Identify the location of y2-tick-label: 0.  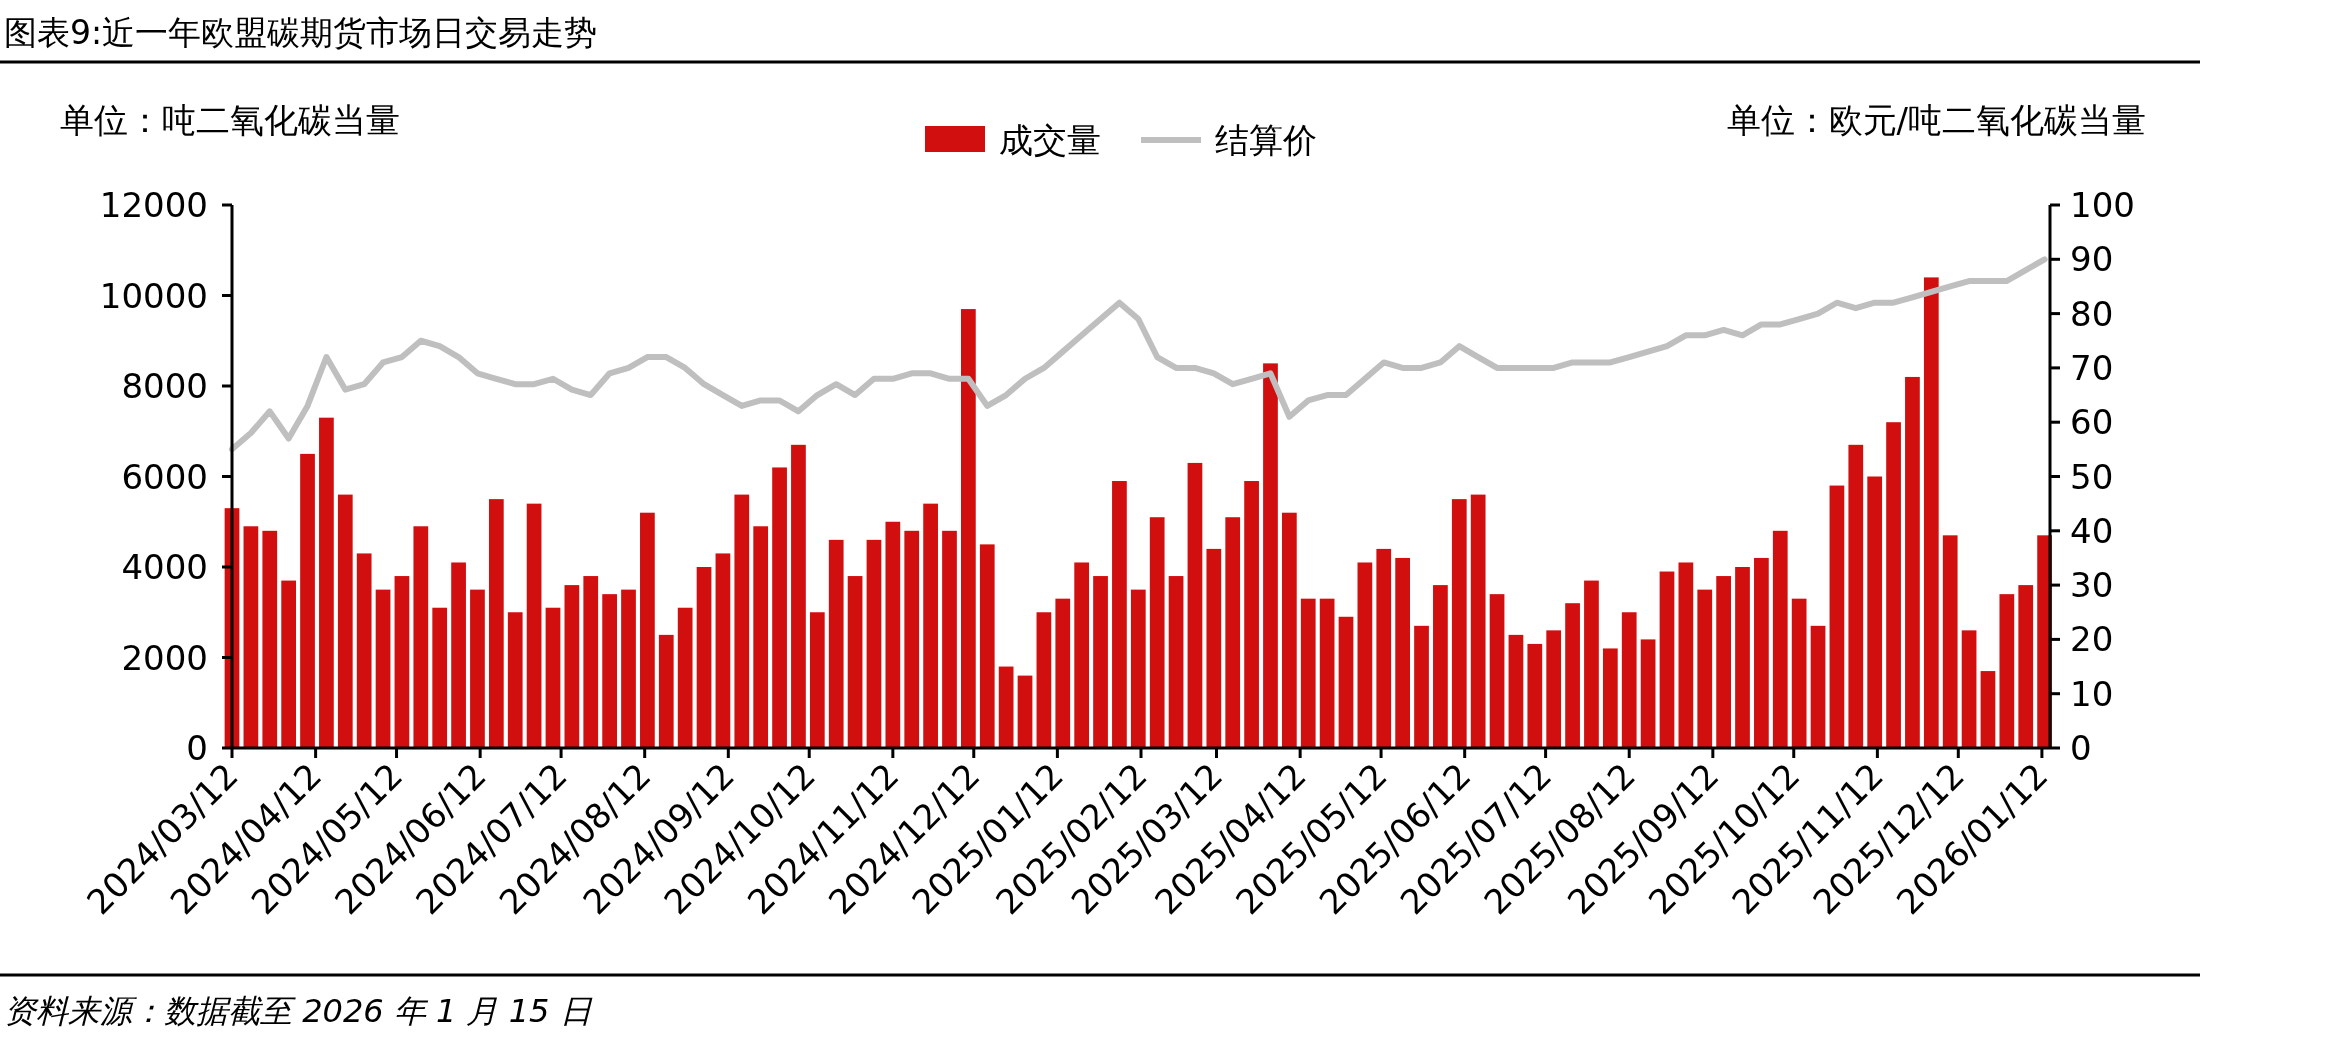
(2081, 748).